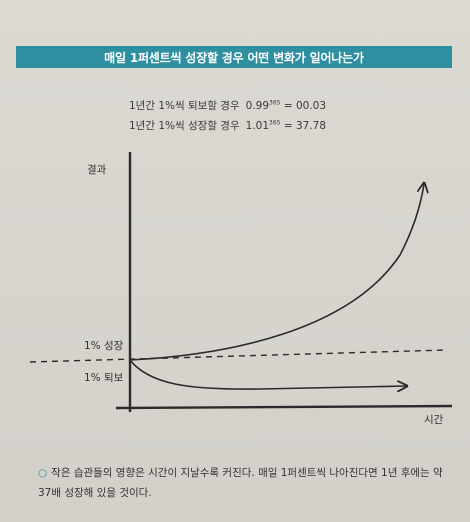 Image resolution: width=470 pixels, height=522 pixels. Describe the element at coordinates (434, 420) in the screenshot. I see `x-axis-label: 시간` at that location.